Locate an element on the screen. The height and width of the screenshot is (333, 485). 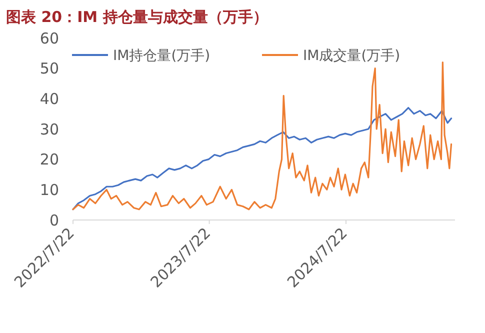
y-tick-label: 20 is located at coordinates (49, 159).